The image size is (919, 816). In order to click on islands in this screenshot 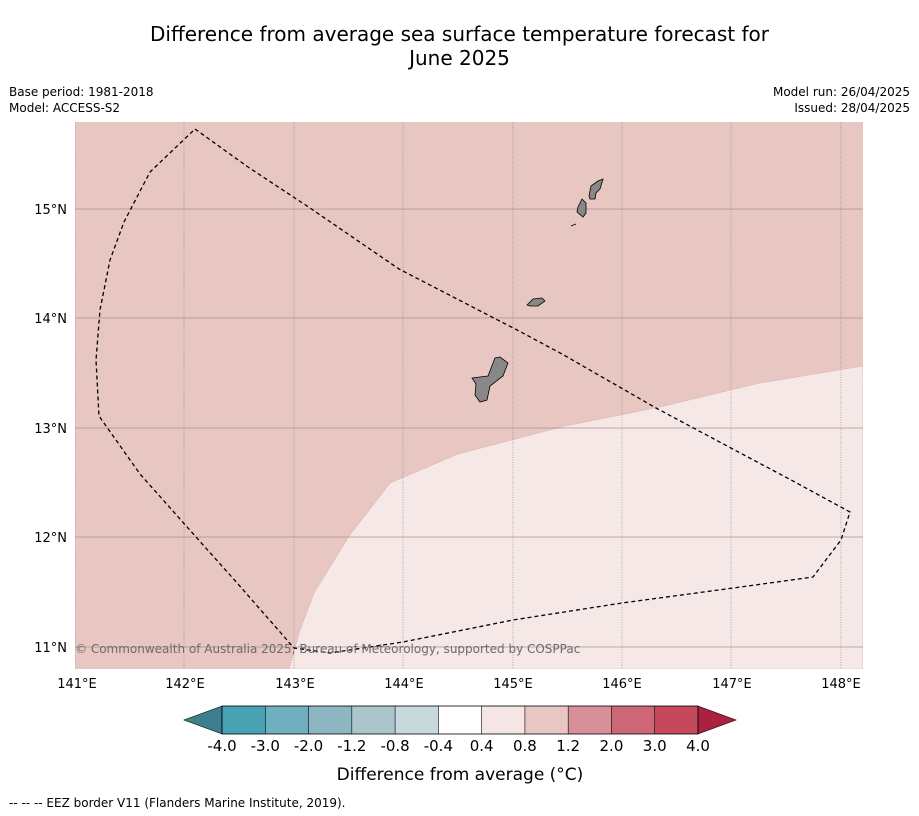, I will do `click(537, 290)`.